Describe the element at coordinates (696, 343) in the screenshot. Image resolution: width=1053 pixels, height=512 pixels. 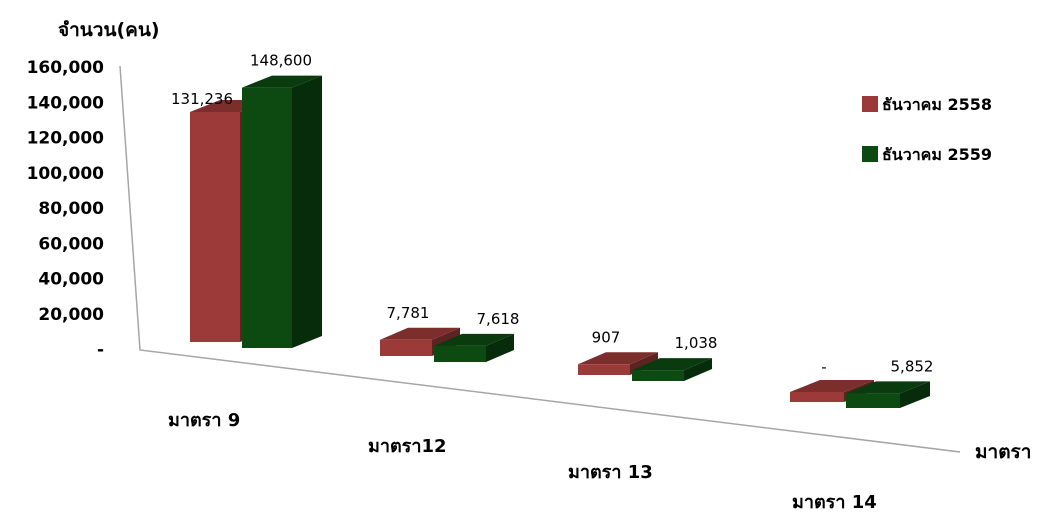
I see `data-label: 1,038` at that location.